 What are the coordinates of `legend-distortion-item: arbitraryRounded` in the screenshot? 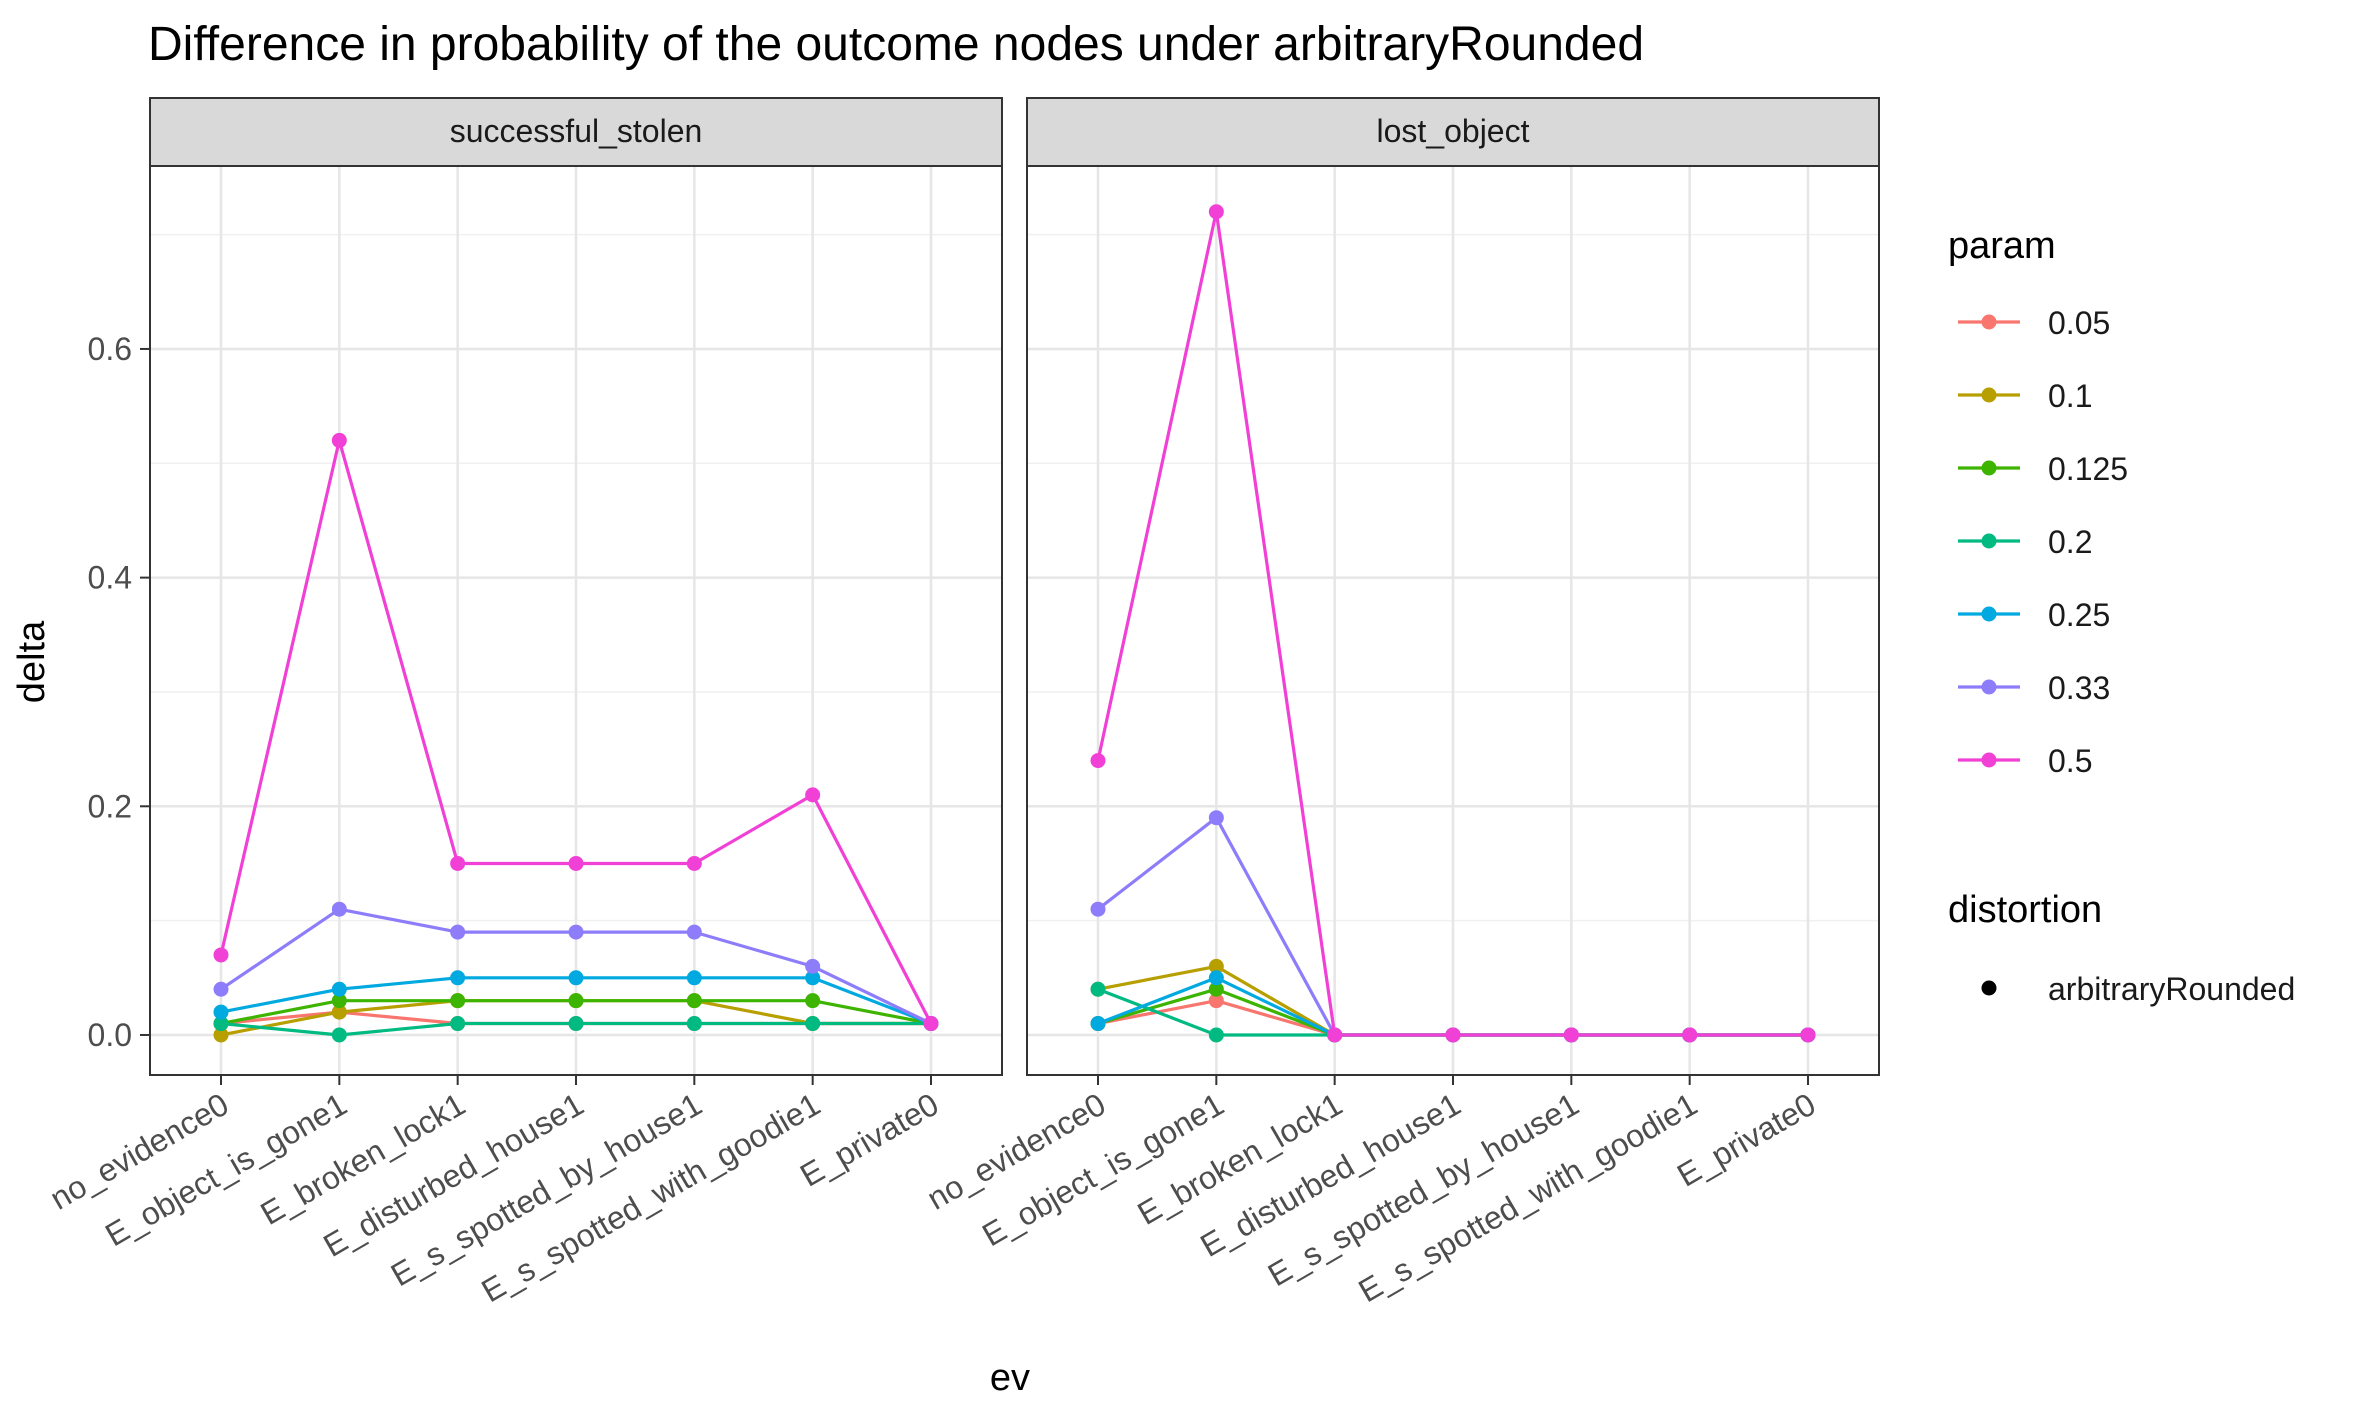 It's located at (2138, 989).